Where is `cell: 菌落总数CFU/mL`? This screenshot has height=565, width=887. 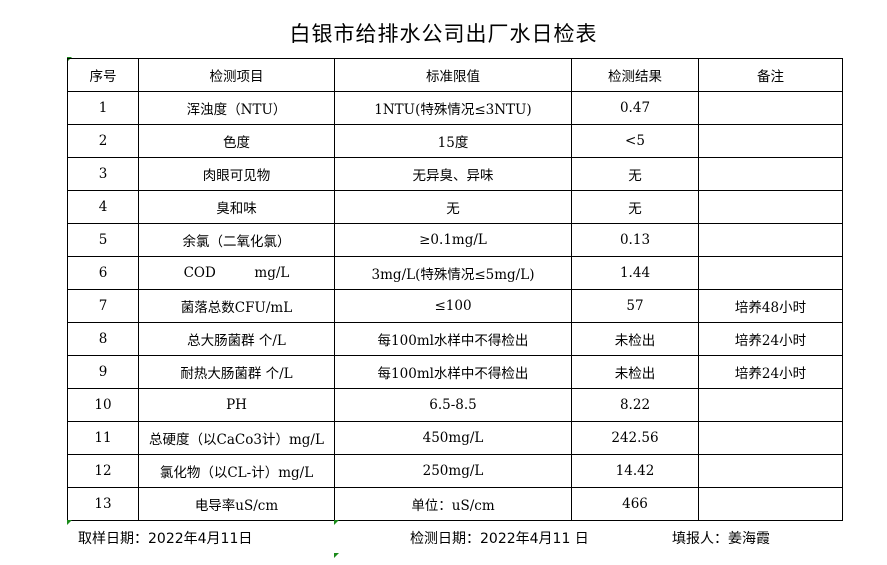
cell: 菌落总数CFU/mL is located at coordinates (236, 306).